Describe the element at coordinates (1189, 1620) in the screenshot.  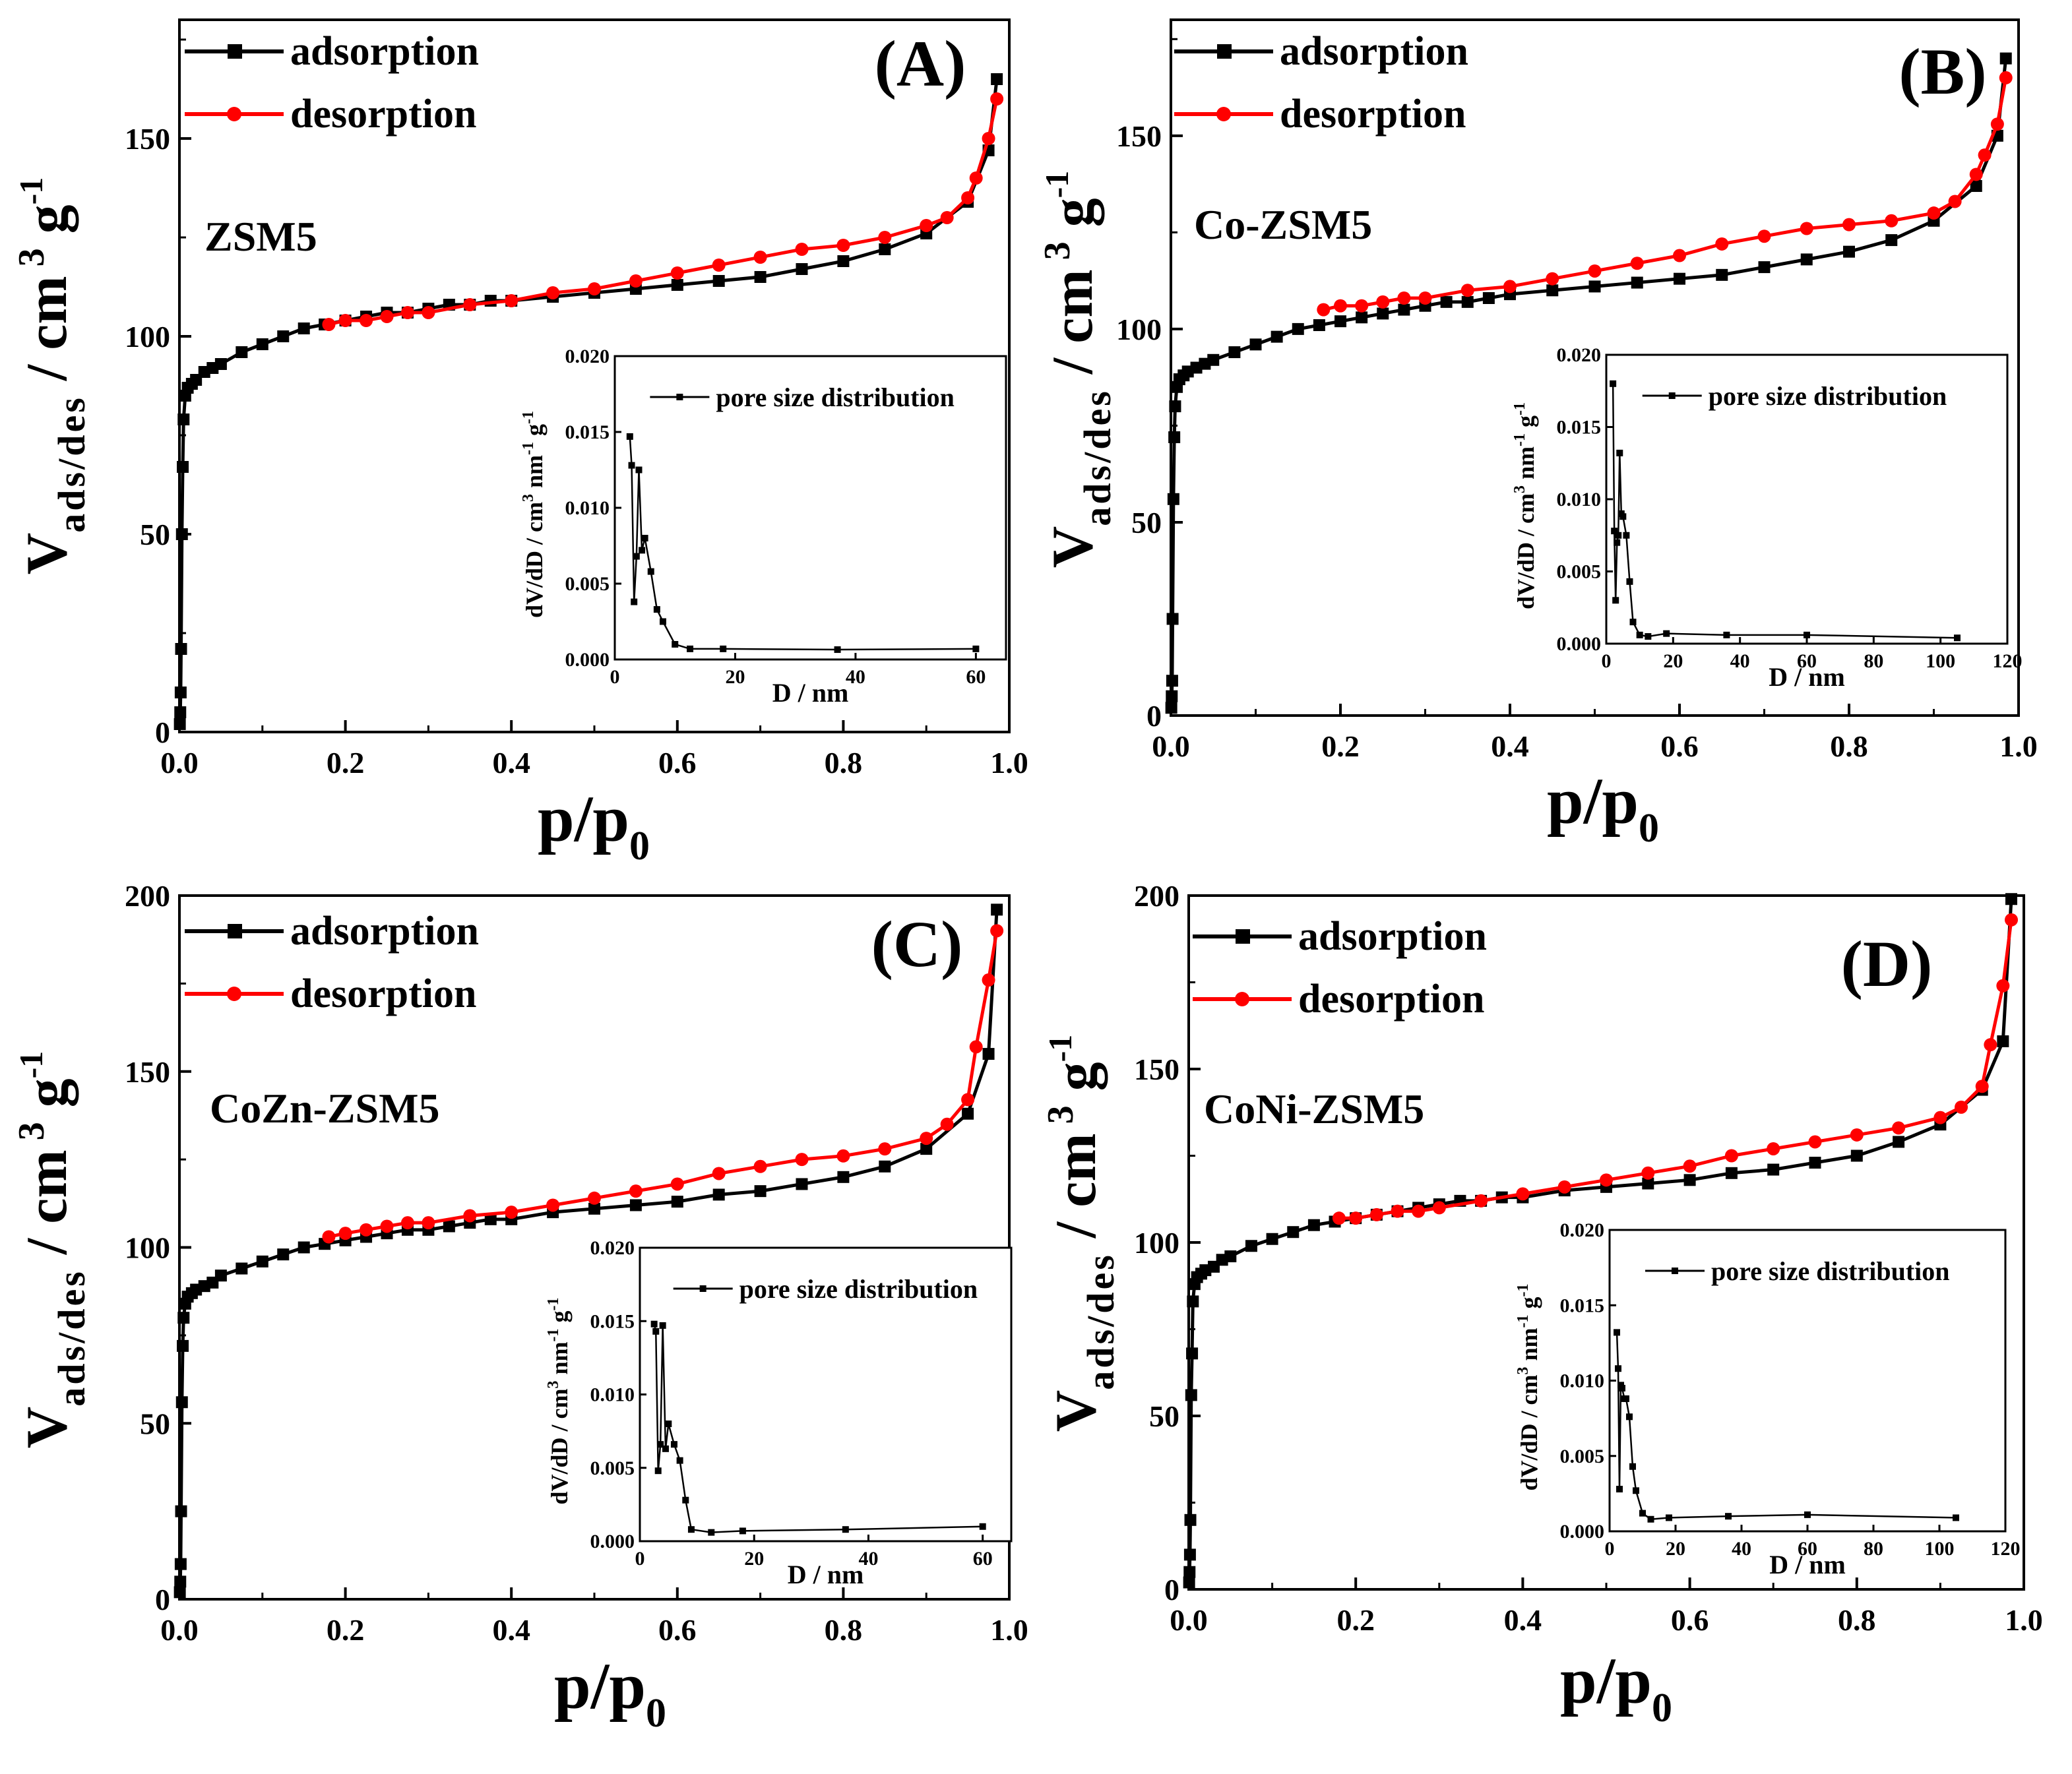
I see `x-tick-label: 0.0` at that location.